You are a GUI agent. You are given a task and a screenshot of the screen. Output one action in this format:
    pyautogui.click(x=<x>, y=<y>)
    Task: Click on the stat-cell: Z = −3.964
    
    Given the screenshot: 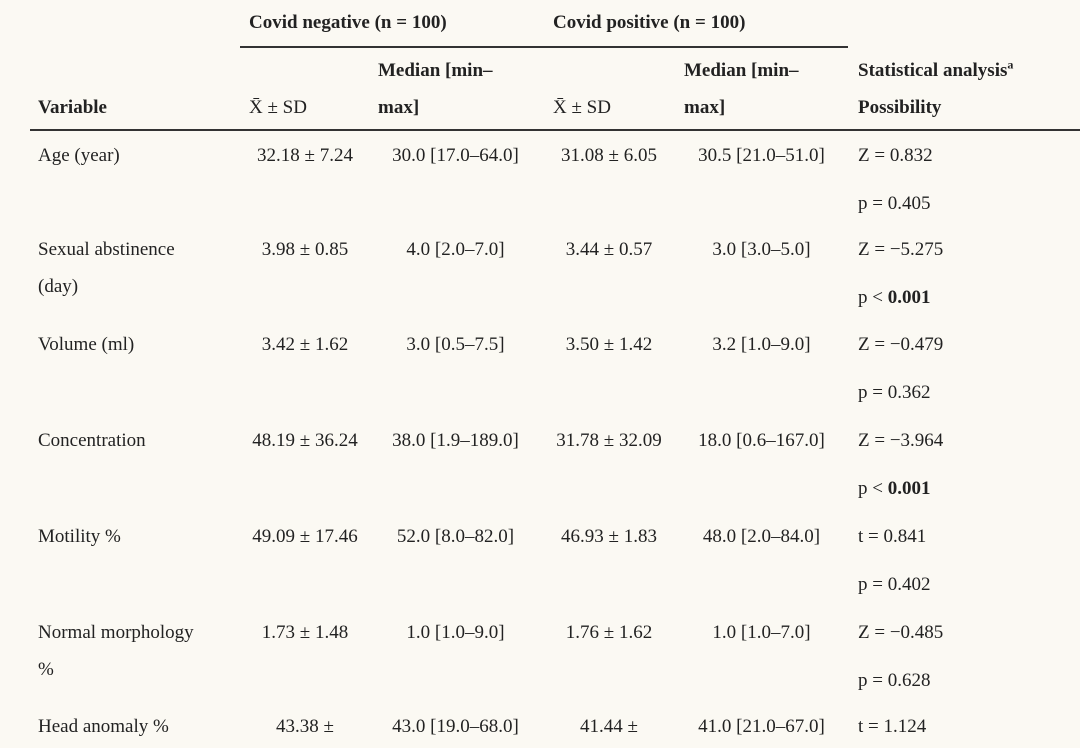 What is the action you would take?
    pyautogui.click(x=901, y=440)
    